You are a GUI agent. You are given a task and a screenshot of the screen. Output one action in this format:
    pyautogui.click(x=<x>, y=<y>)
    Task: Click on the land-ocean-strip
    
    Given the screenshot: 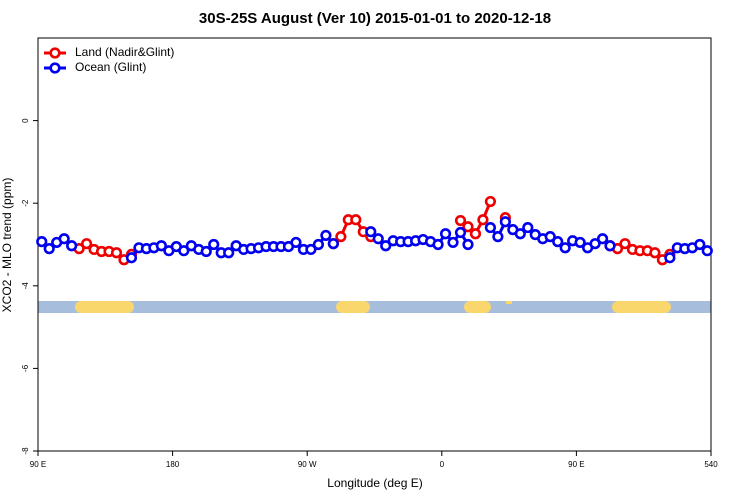 What is the action you would take?
    pyautogui.click(x=374, y=307)
    